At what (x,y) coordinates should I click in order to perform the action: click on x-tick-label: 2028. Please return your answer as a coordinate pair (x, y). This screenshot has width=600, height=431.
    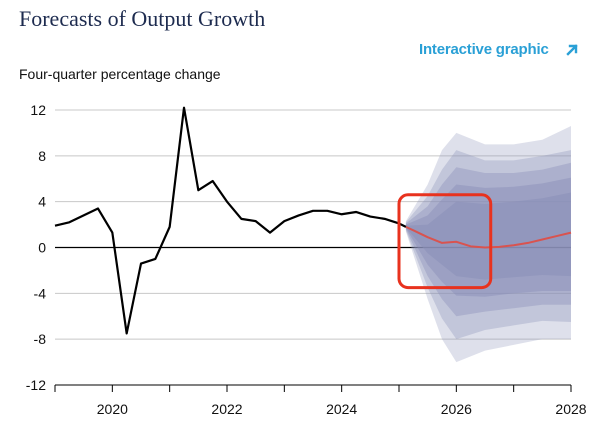
    Looking at the image, I should click on (570, 409).